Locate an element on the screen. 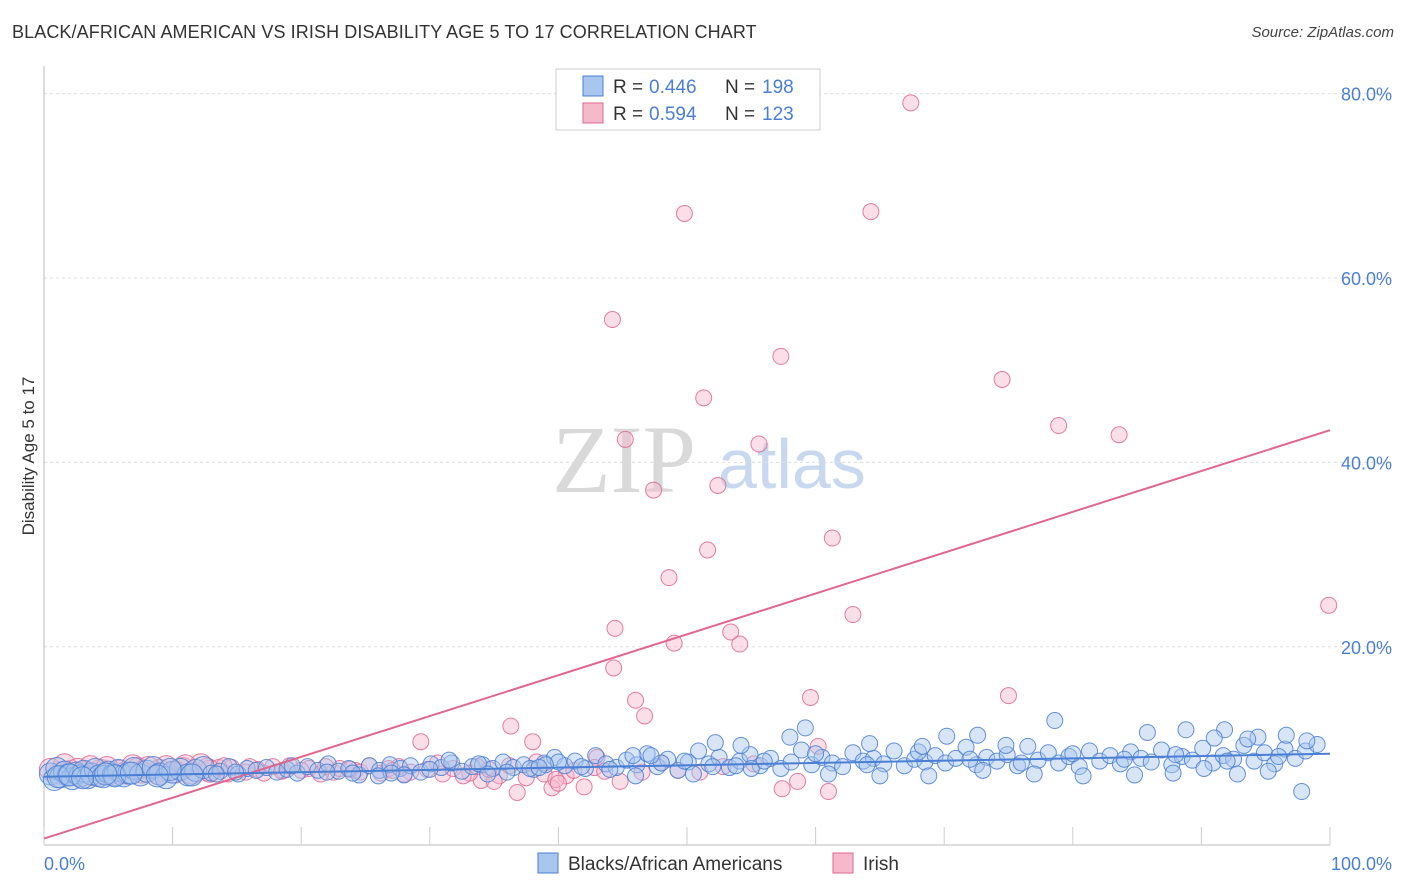 Image resolution: width=1406 pixels, height=892 pixels. stats-n-label-blue: N = is located at coordinates (740, 87).